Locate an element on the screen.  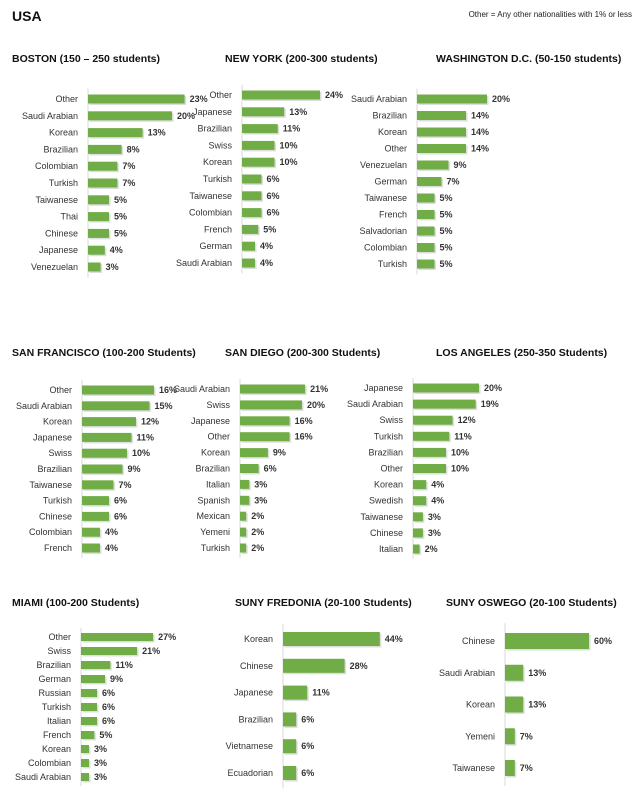
category-label: Saudi Arabian is located at coordinates (50, 116).